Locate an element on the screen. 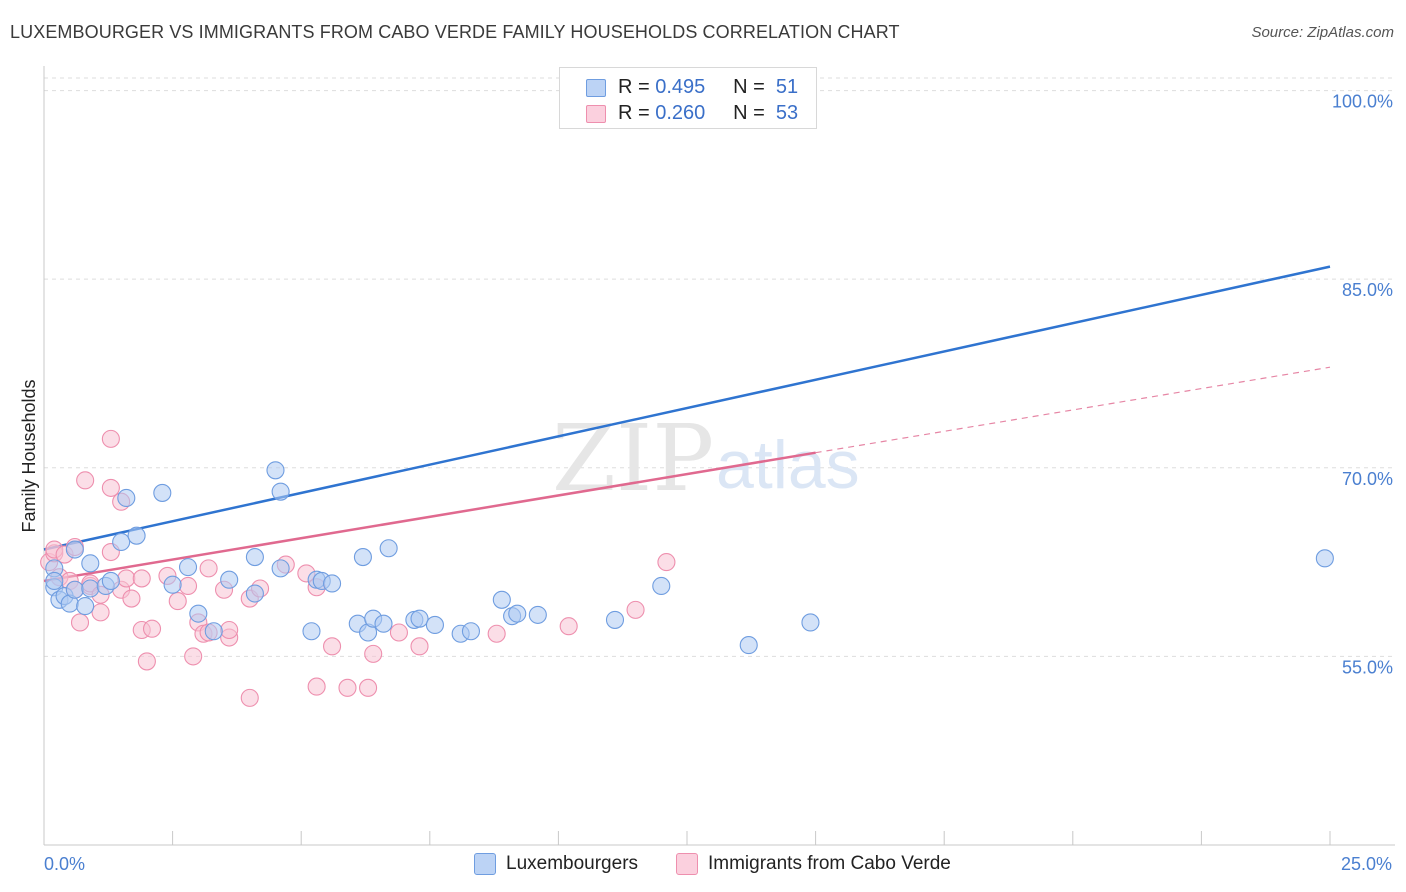 The image size is (1406, 892). n-value: 53 is located at coordinates (787, 113).